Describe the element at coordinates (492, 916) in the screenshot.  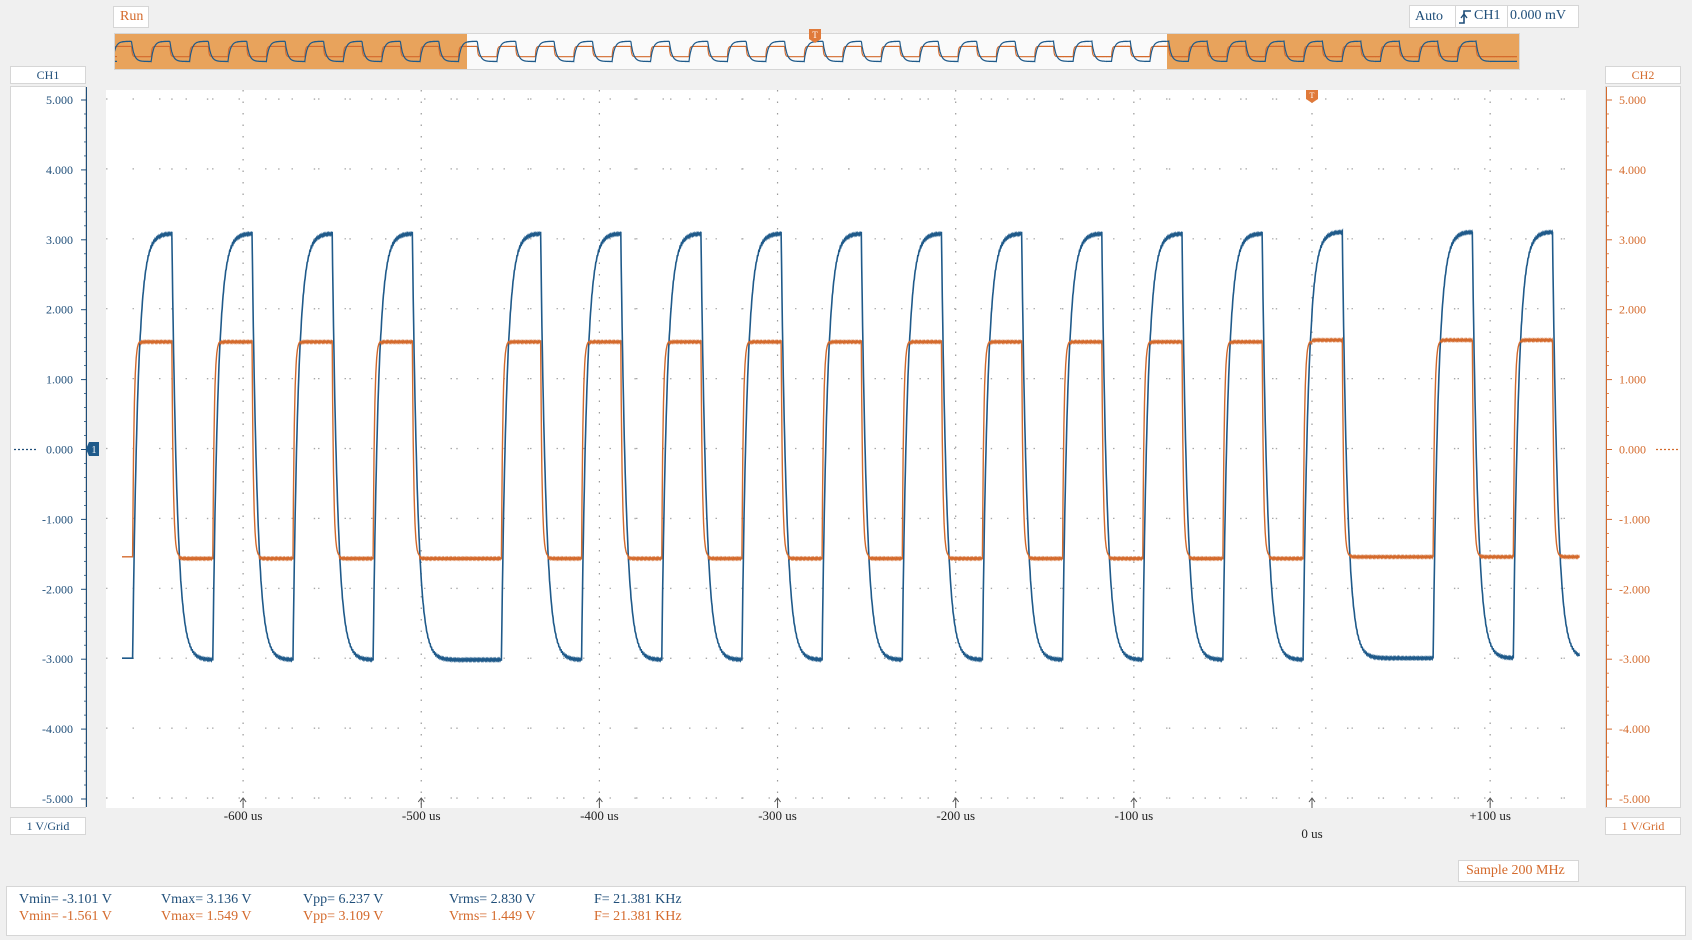
I see `ch2-vrms: Vrms= 1.449 V` at that location.